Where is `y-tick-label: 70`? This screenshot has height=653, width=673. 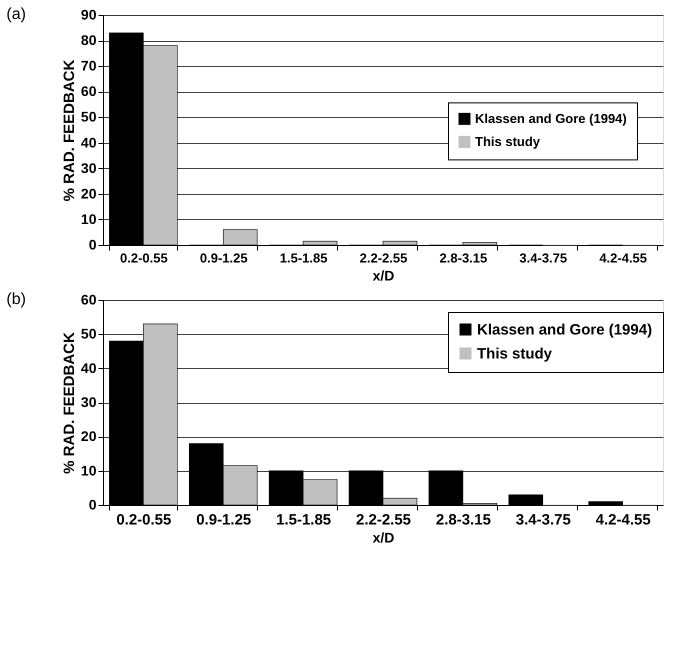 y-tick-label: 70 is located at coordinates (88, 66).